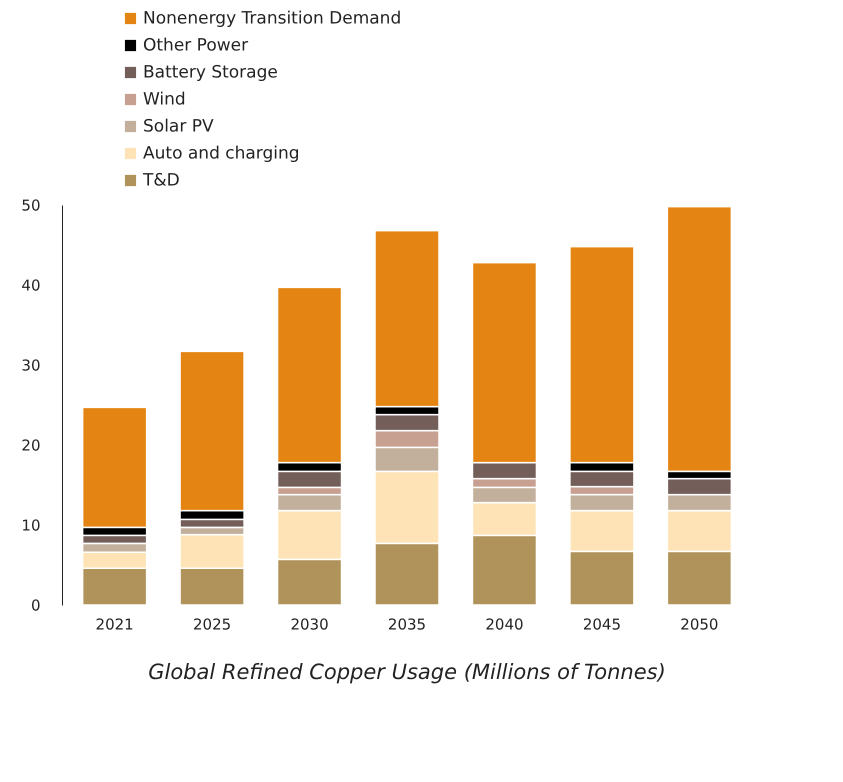 The image size is (843, 782). What do you see at coordinates (30, 285) in the screenshot?
I see `y-tick-label: 40` at bounding box center [30, 285].